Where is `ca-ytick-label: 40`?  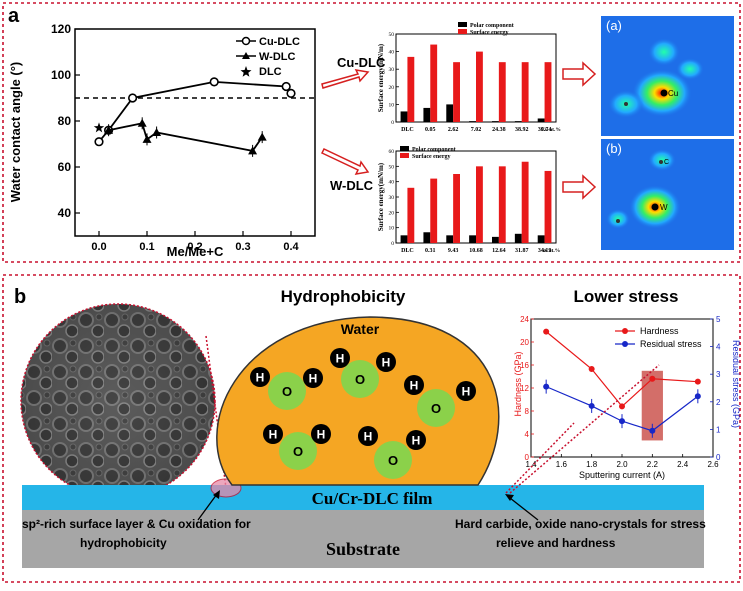
ca-ytick-label: 40 is located at coordinates (65, 213).